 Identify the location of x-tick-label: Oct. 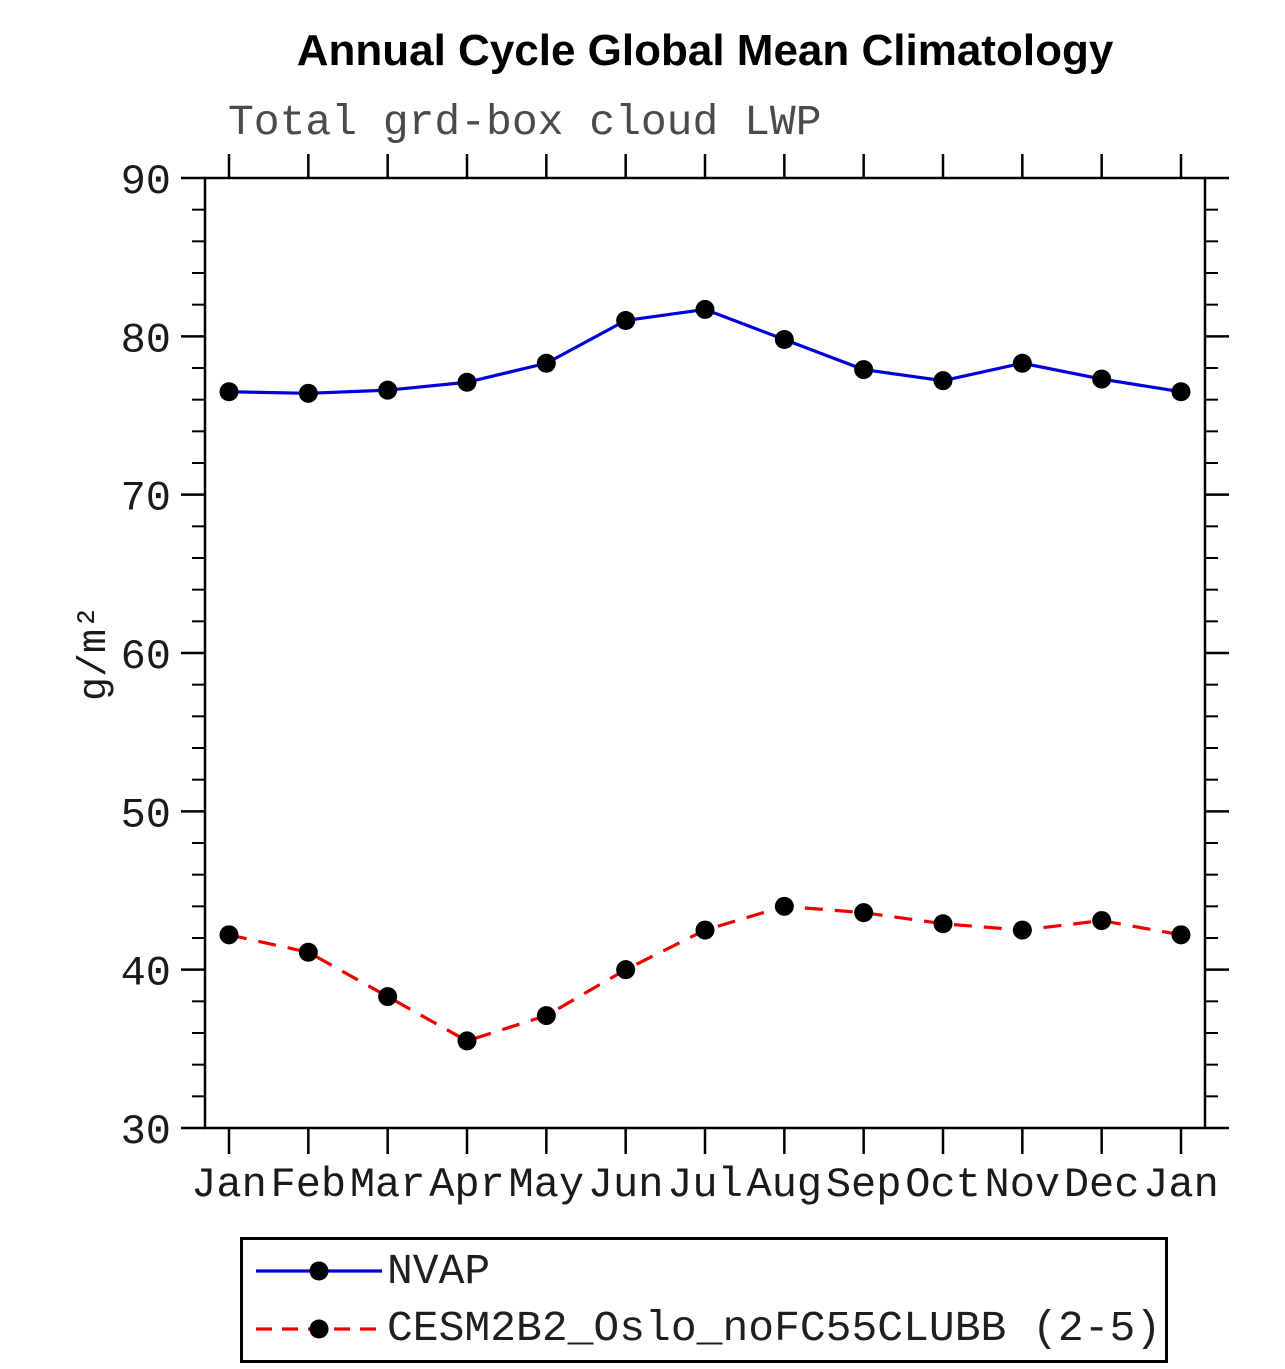
(943, 1185).